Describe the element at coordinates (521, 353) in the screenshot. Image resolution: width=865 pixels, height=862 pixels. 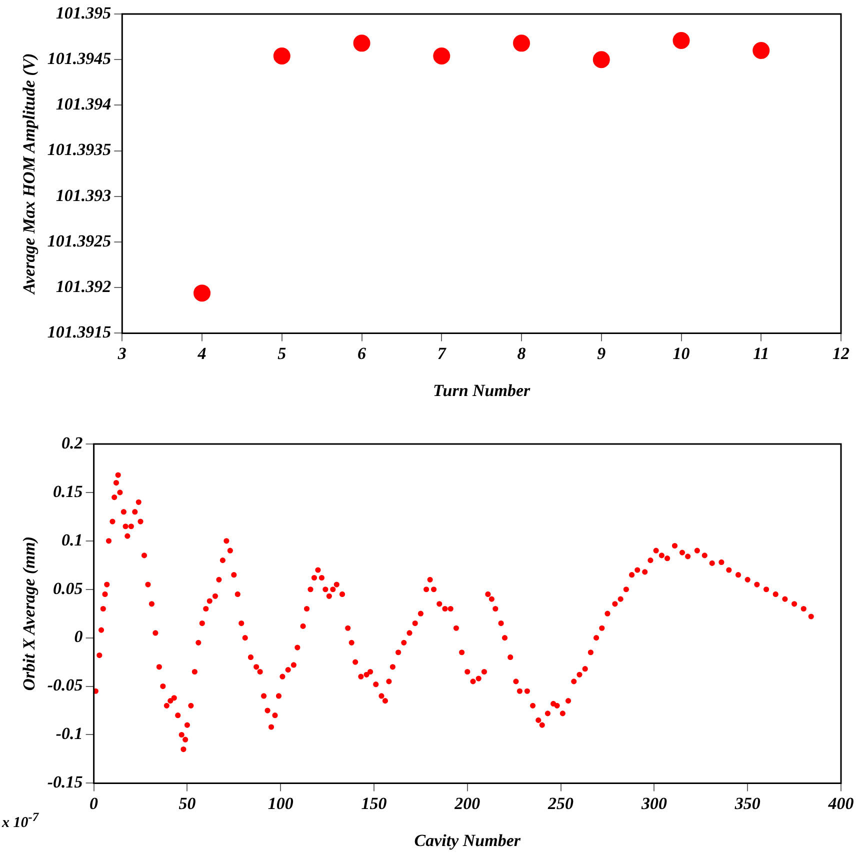
I see `x-tick-label: 8` at that location.